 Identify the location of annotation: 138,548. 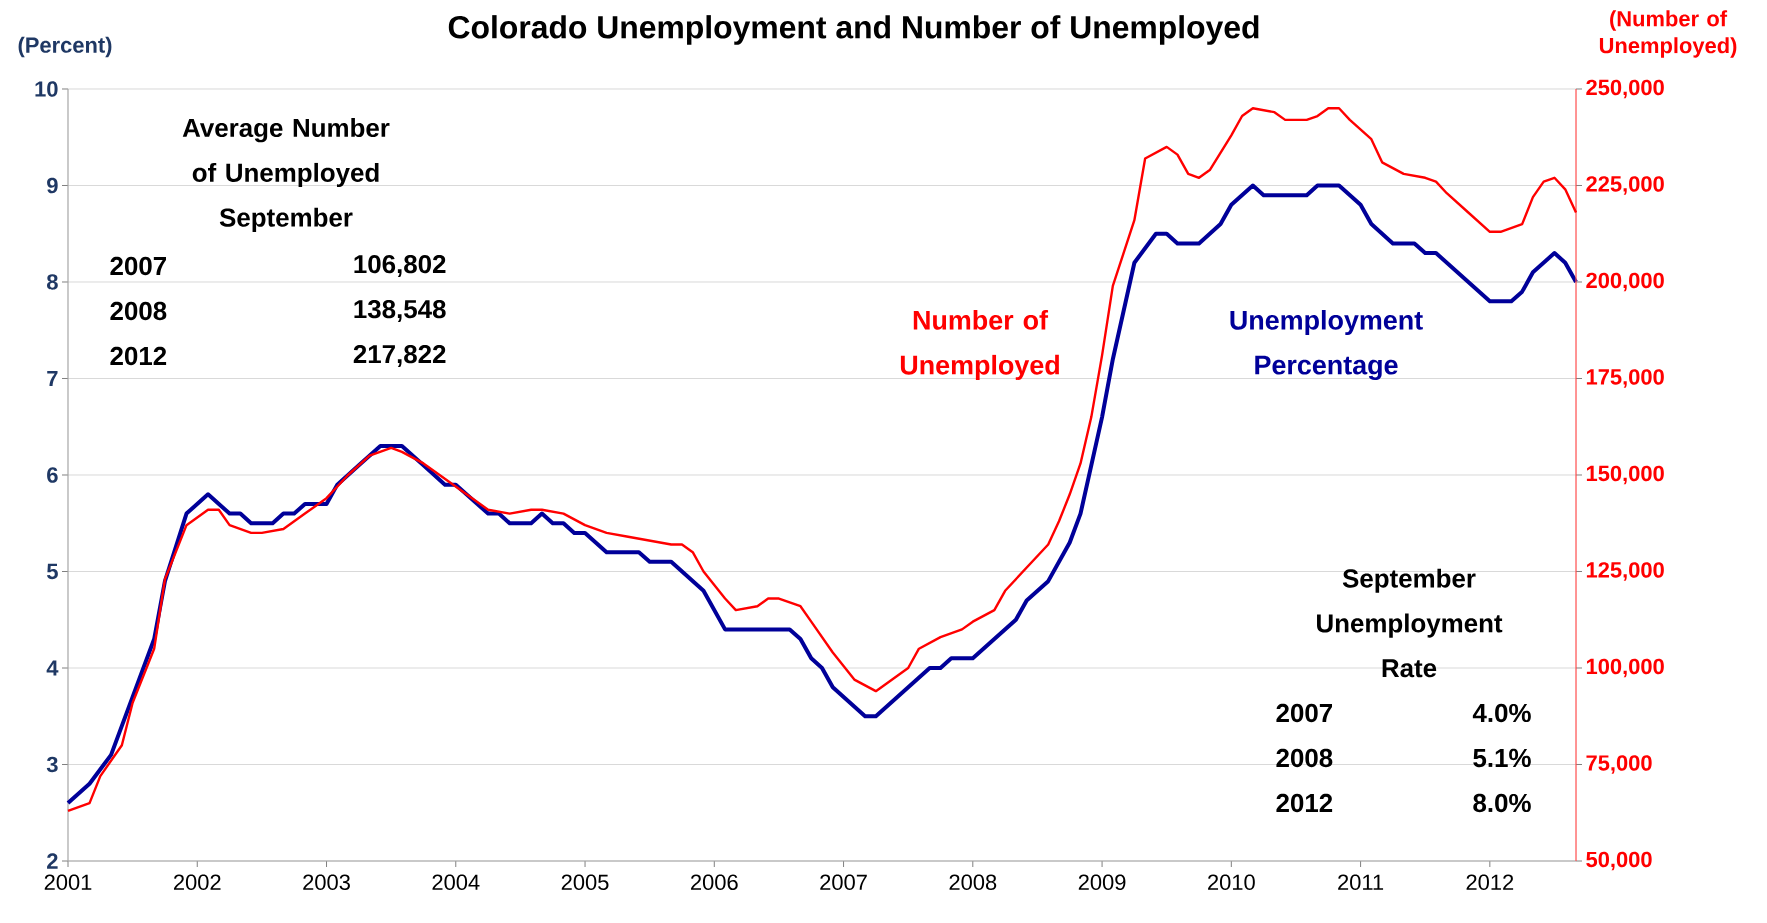
(400, 311).